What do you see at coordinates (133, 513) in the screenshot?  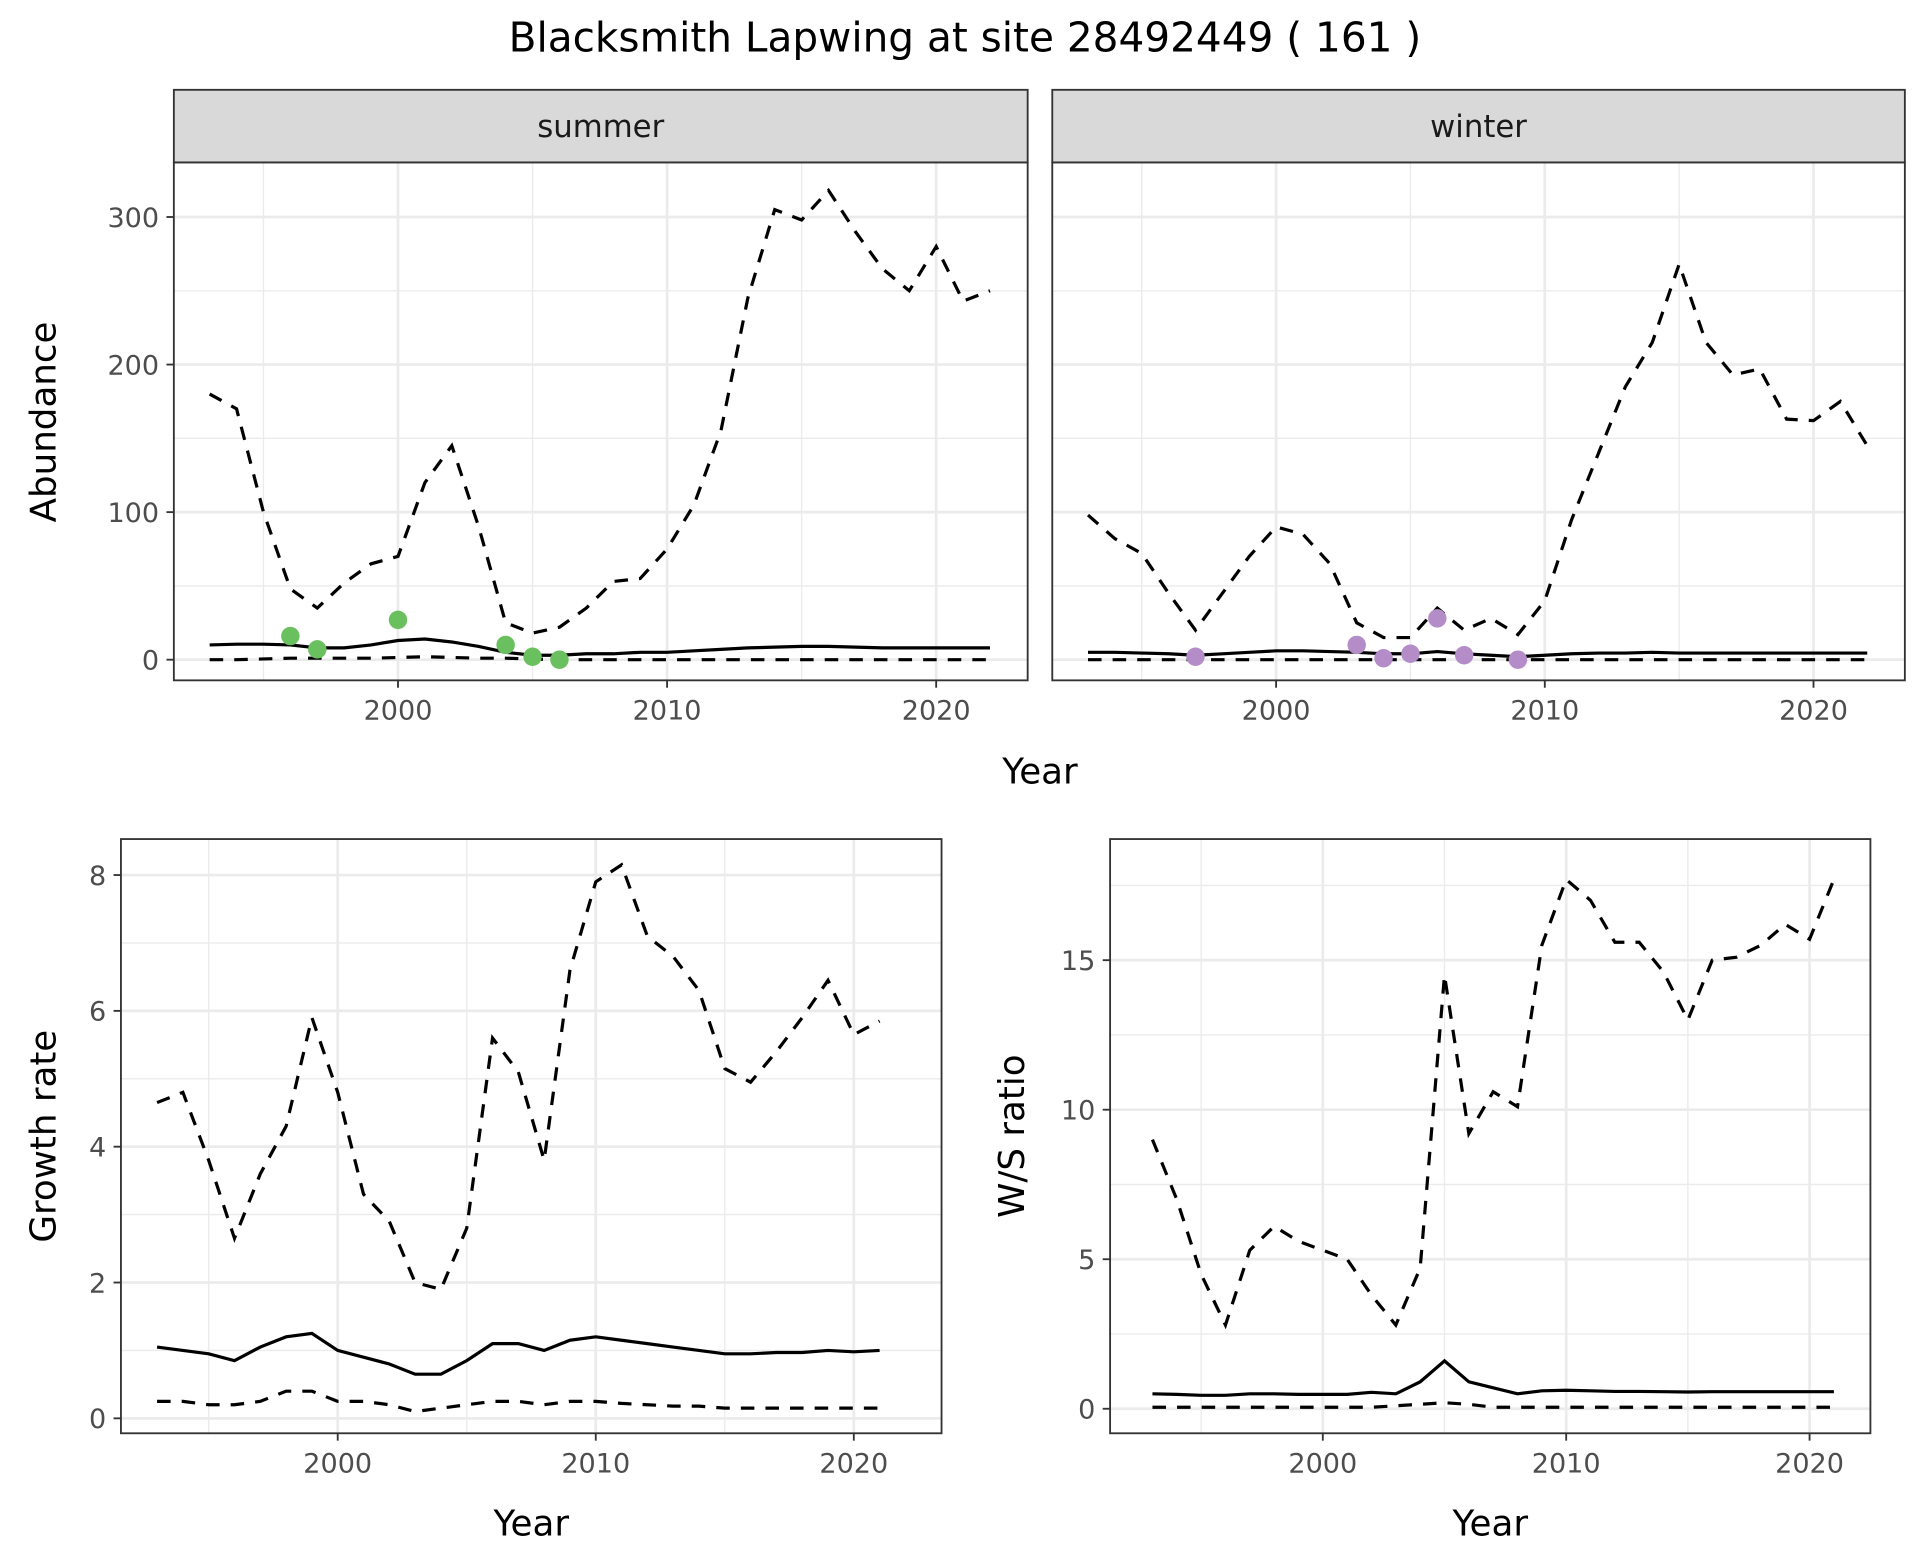 I see `y-tick-label: 100` at bounding box center [133, 513].